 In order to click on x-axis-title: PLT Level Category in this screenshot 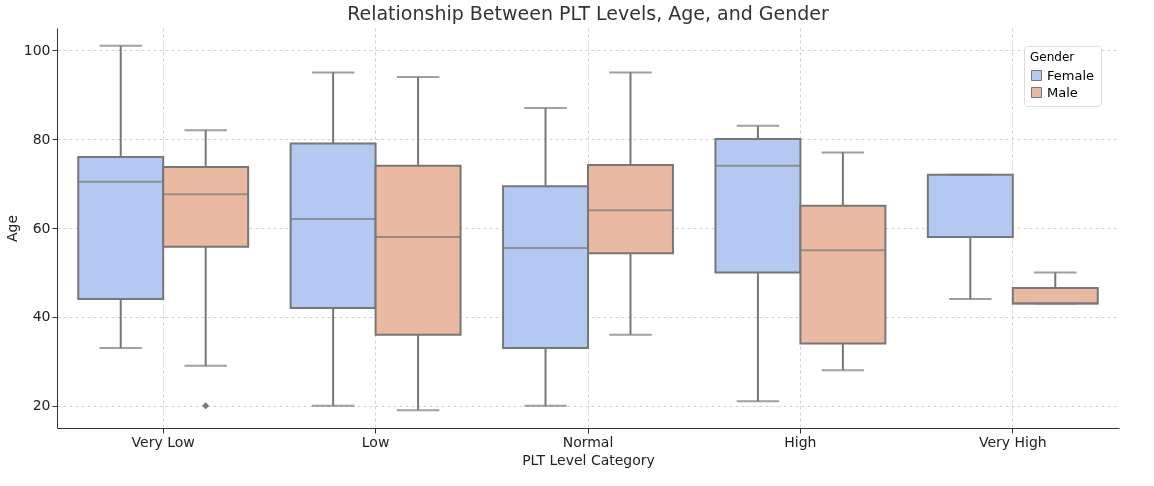, I will do `click(588, 459)`.